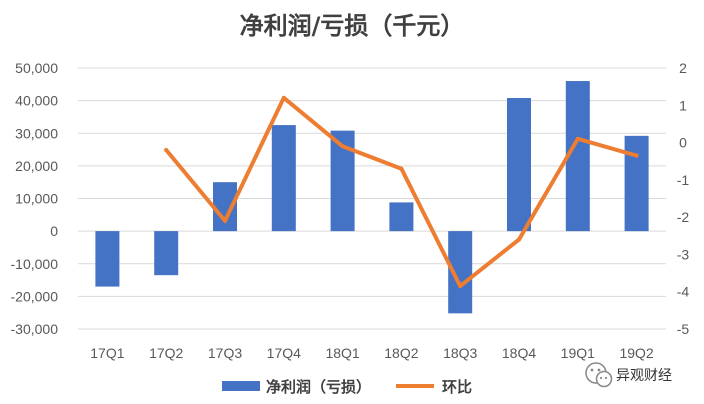 The width and height of the screenshot is (704, 404). I want to click on legend-swatch-bar, so click(241, 386).